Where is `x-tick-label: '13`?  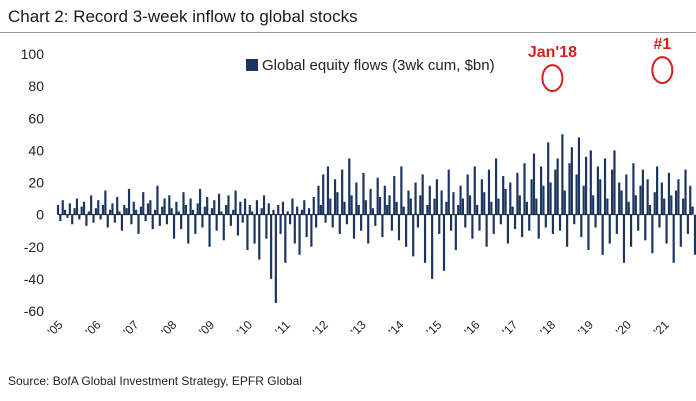 x-tick-label: '13 is located at coordinates (358, 327).